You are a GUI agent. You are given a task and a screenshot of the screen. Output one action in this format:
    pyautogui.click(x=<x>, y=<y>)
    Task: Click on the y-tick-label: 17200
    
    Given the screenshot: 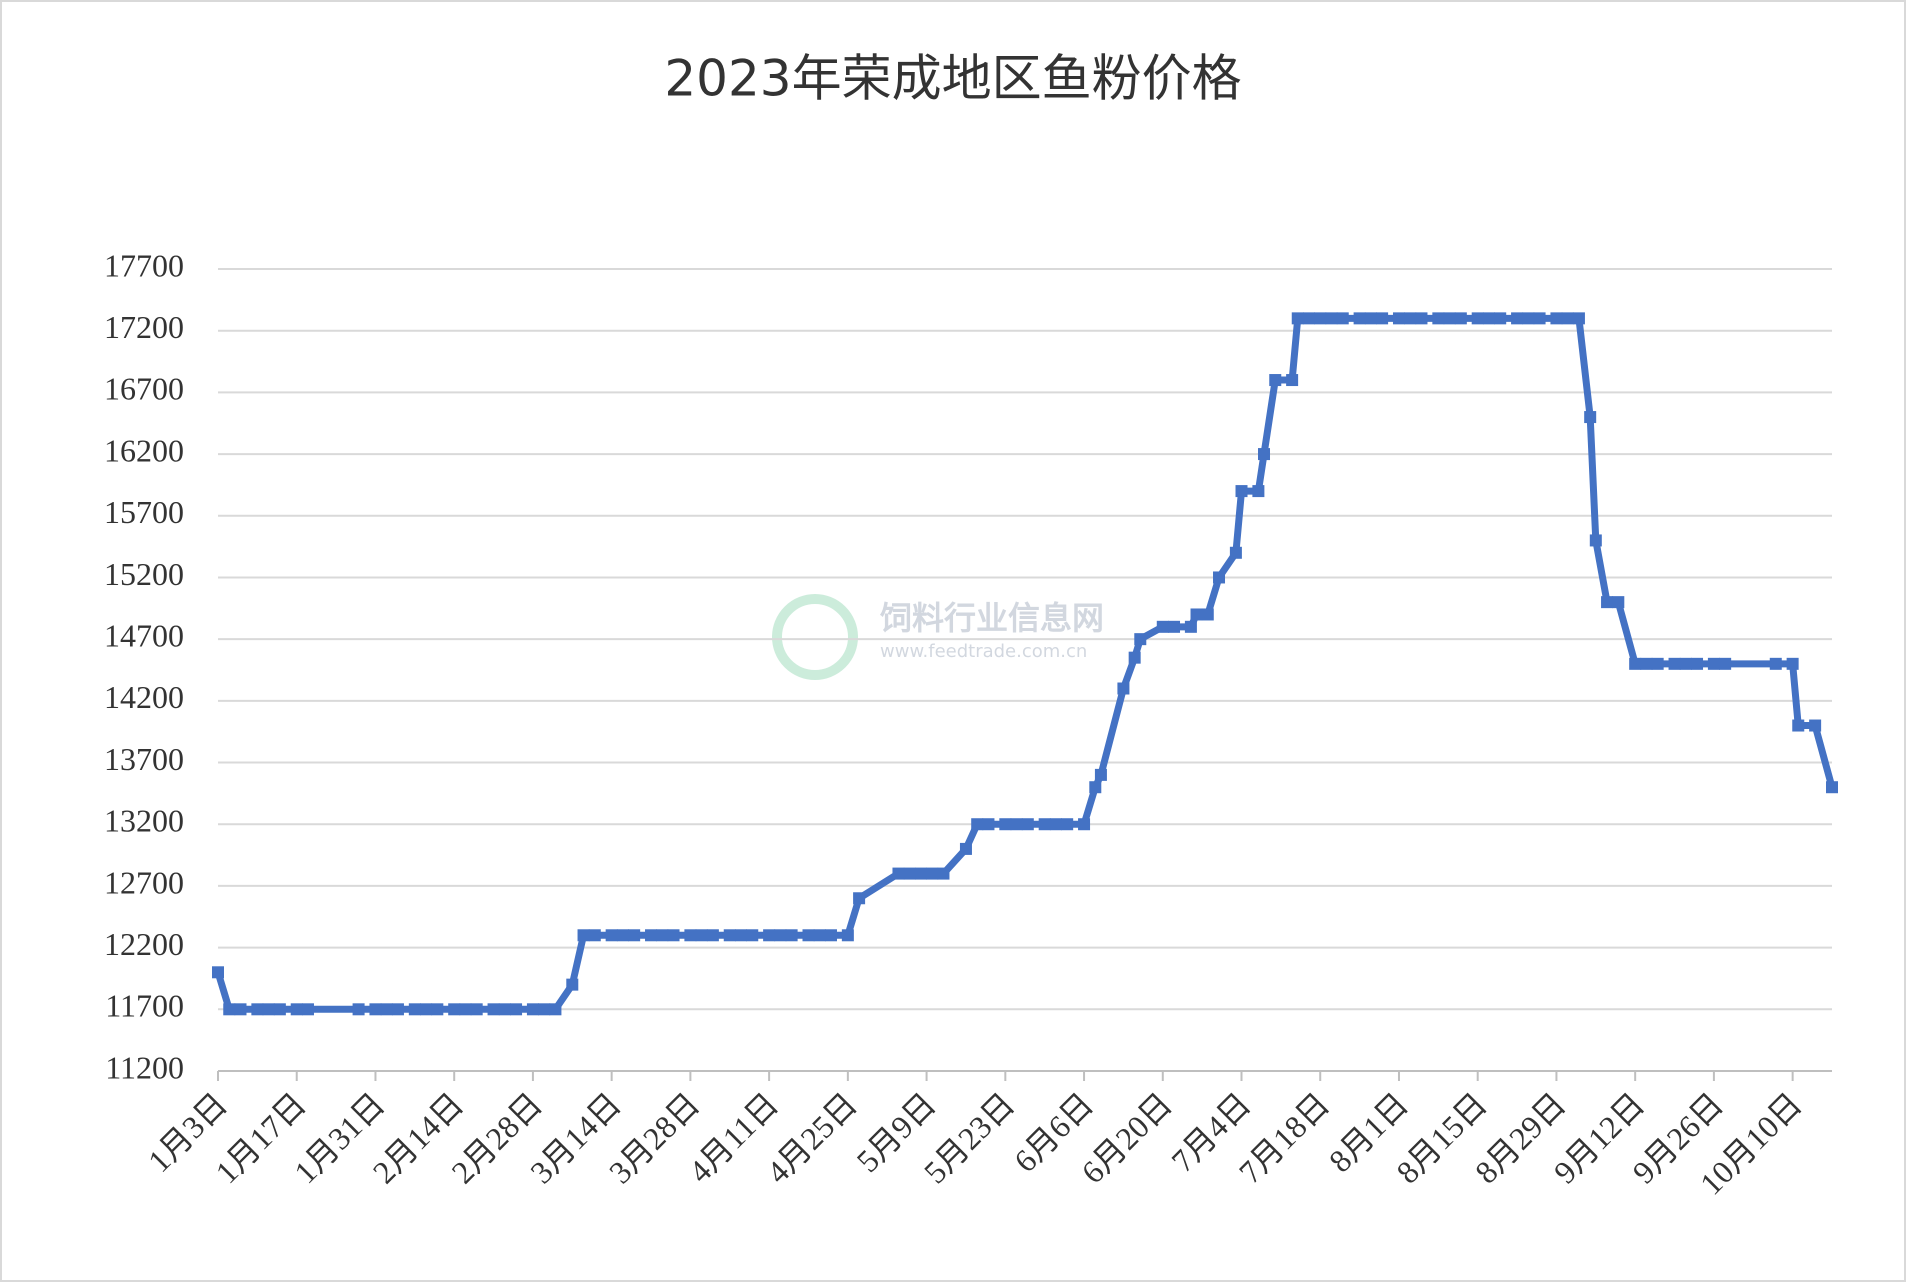 What is the action you would take?
    pyautogui.click(x=144, y=327)
    